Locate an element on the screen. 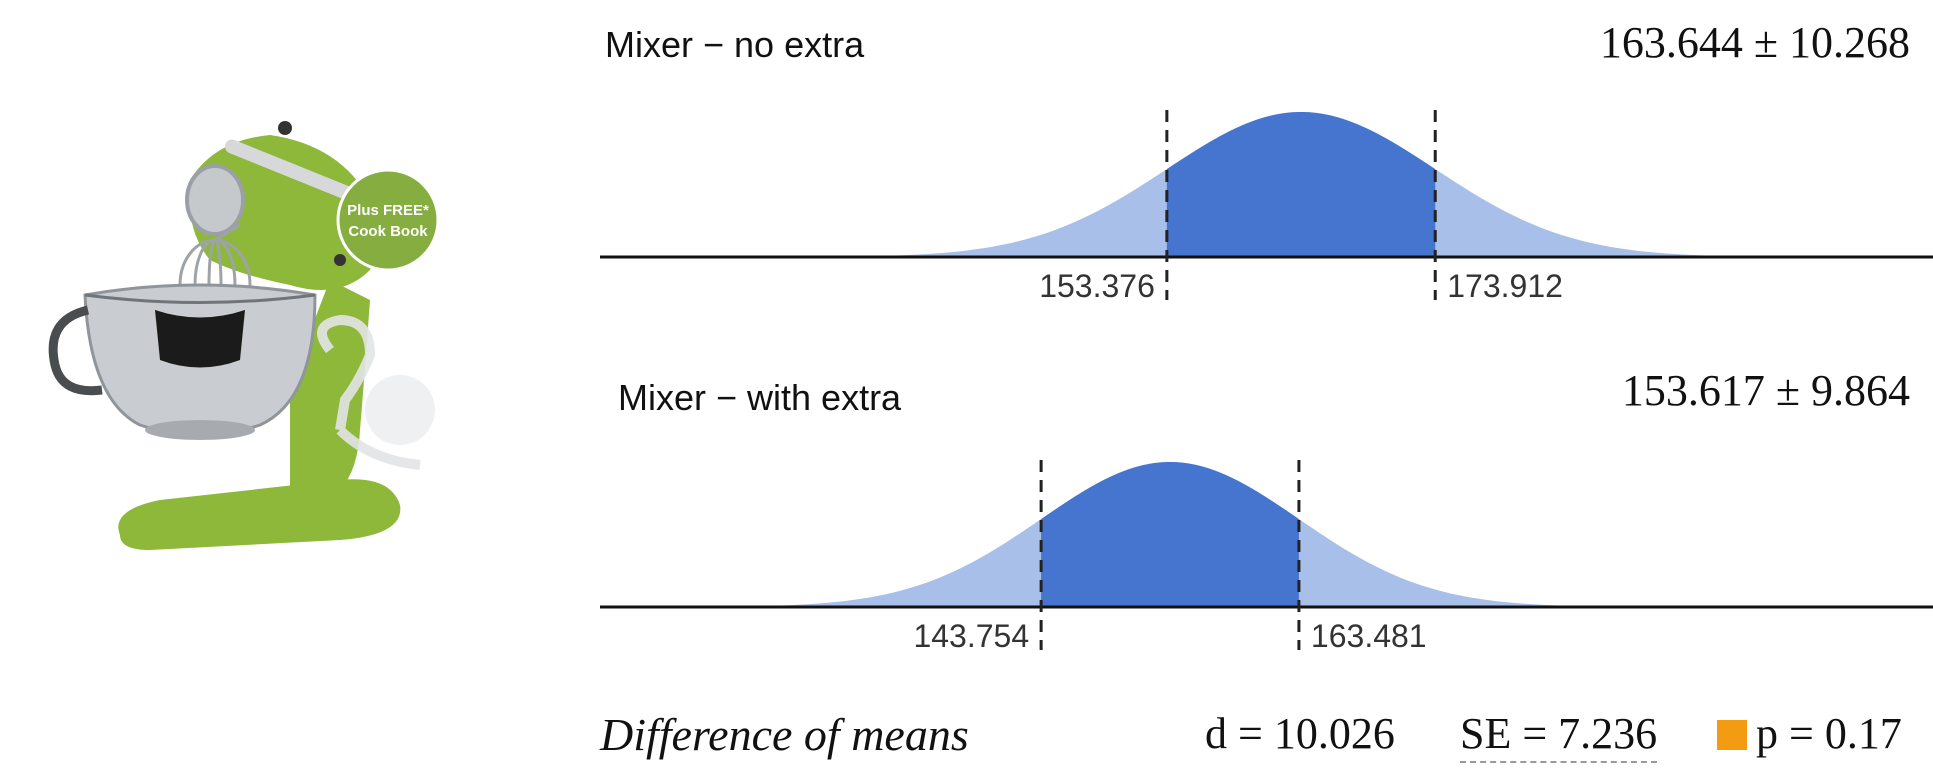 The width and height of the screenshot is (1933, 774). difference-title: Difference of means is located at coordinates (784, 734).